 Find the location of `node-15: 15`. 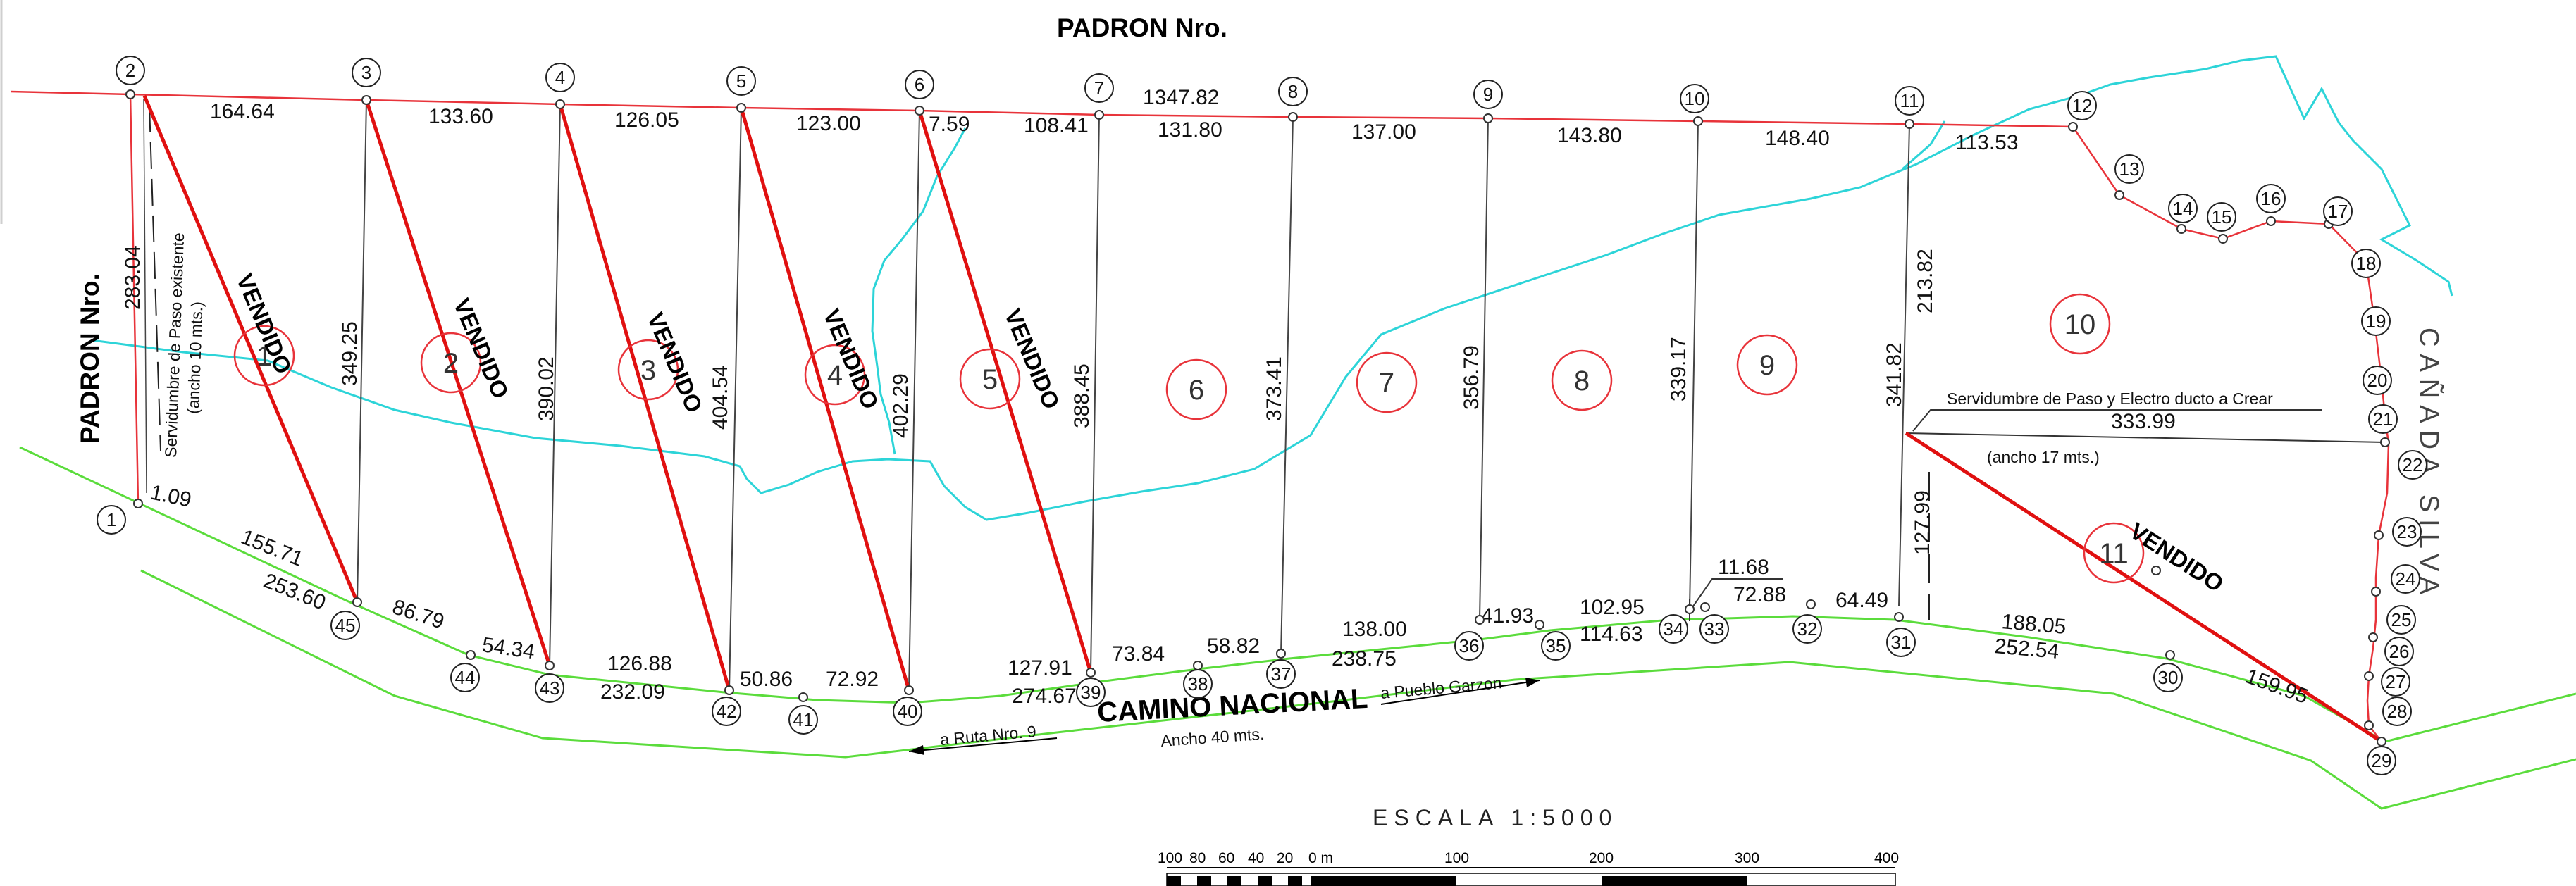

node-15: 15 is located at coordinates (2221, 217).